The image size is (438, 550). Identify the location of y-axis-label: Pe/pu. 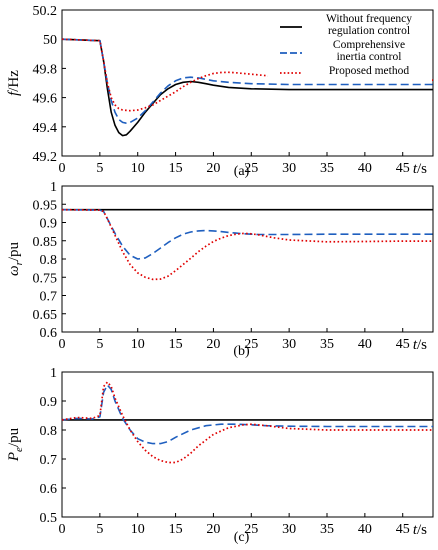
(15, 444).